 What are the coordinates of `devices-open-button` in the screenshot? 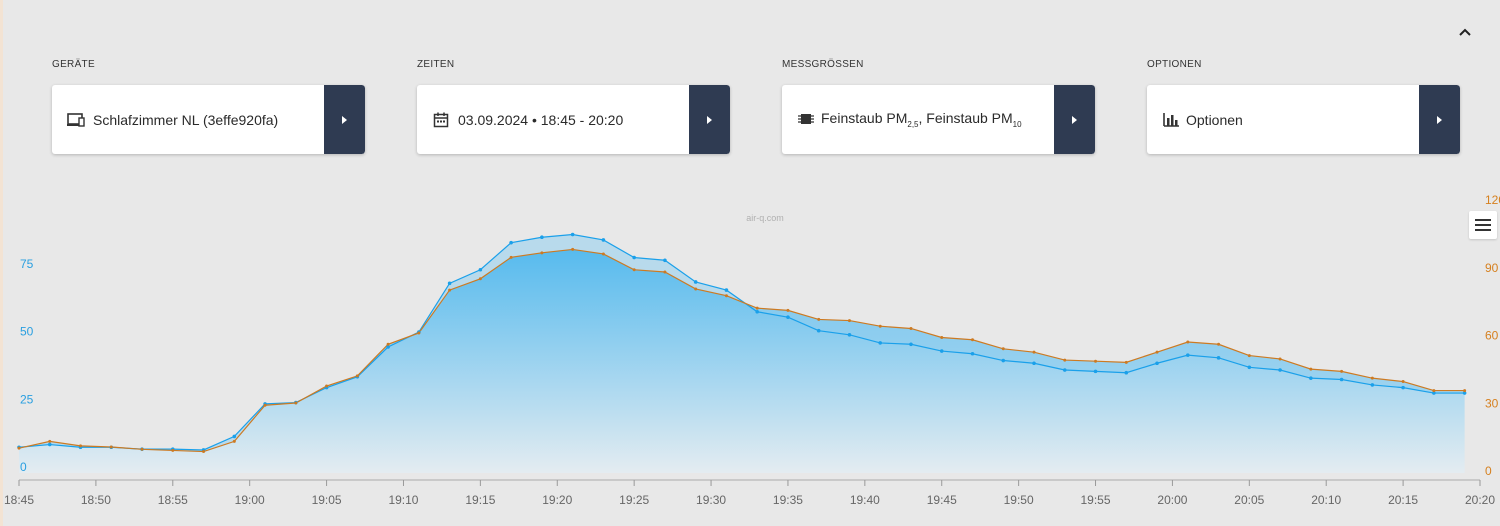 It's located at (344, 119).